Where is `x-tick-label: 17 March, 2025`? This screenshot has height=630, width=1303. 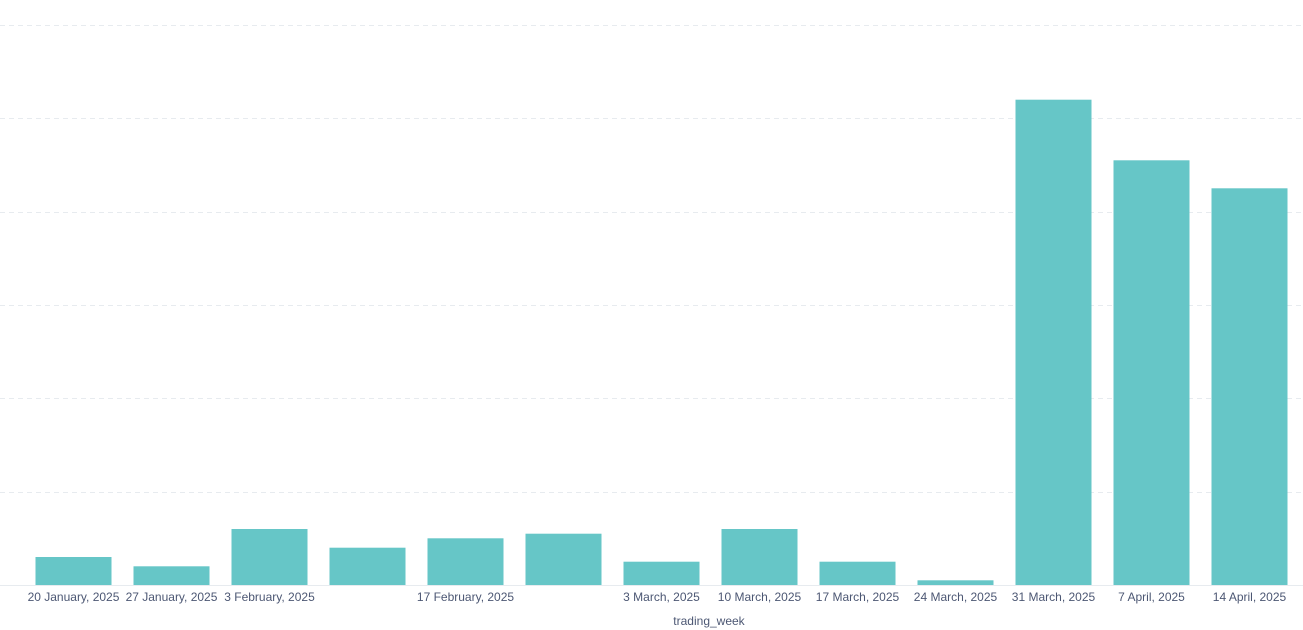 x-tick-label: 17 March, 2025 is located at coordinates (858, 597).